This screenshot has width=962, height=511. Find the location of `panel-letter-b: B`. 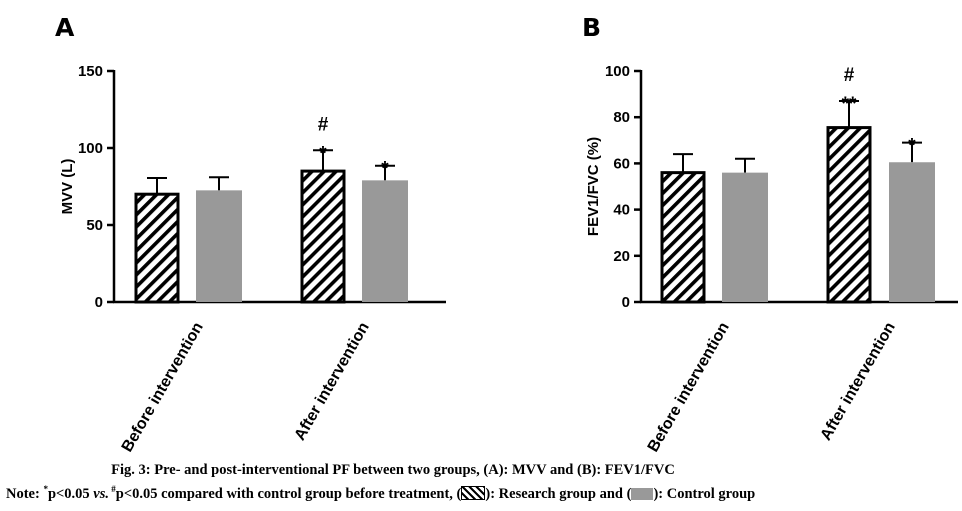

panel-letter-b: B is located at coordinates (591, 27).